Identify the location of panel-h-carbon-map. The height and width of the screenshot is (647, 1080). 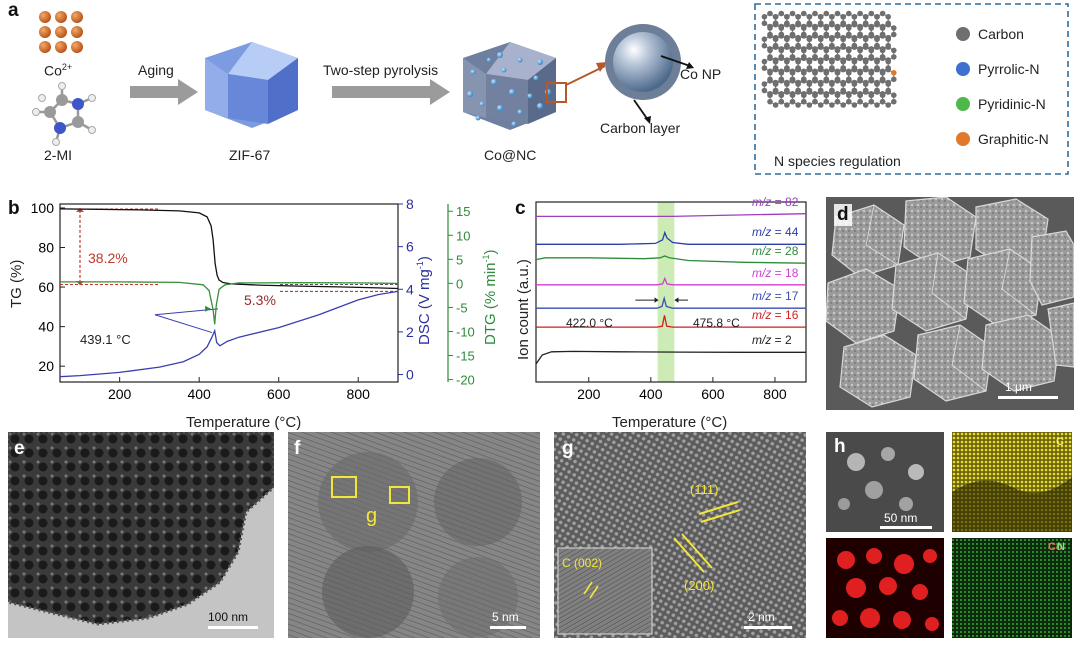
(1012, 482).